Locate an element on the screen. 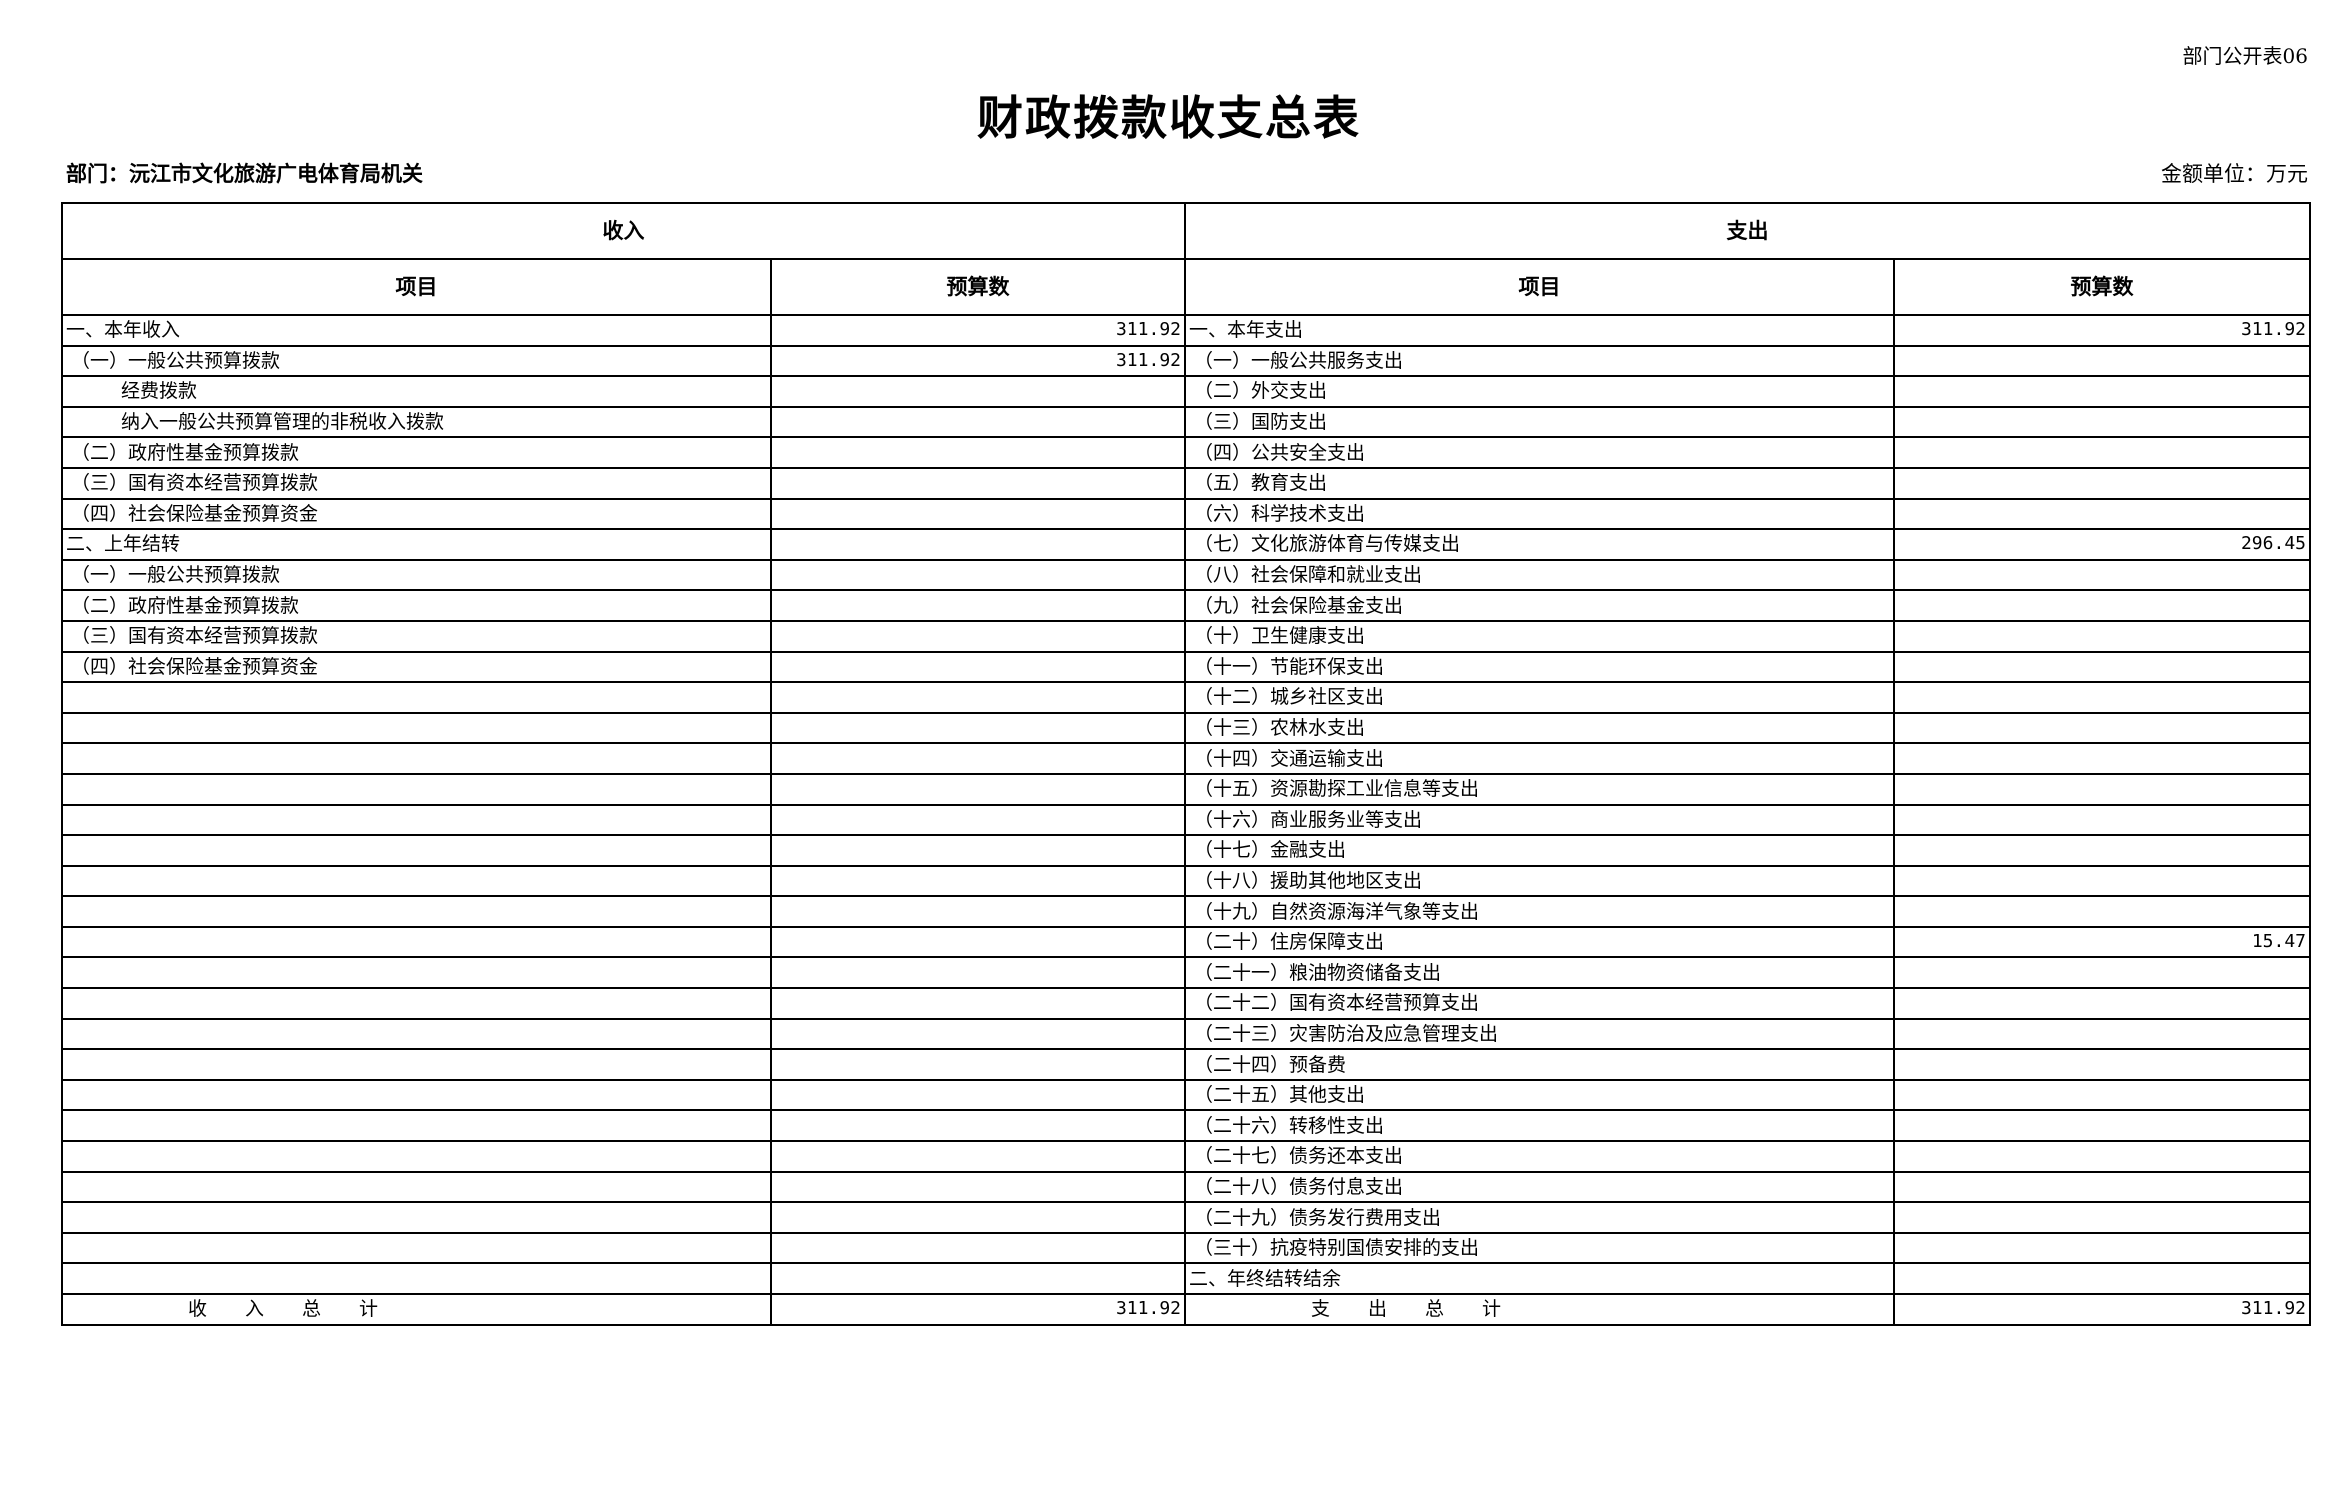  expense-item-cell: （二十一）粮油物资储备支出 is located at coordinates (1539, 973).